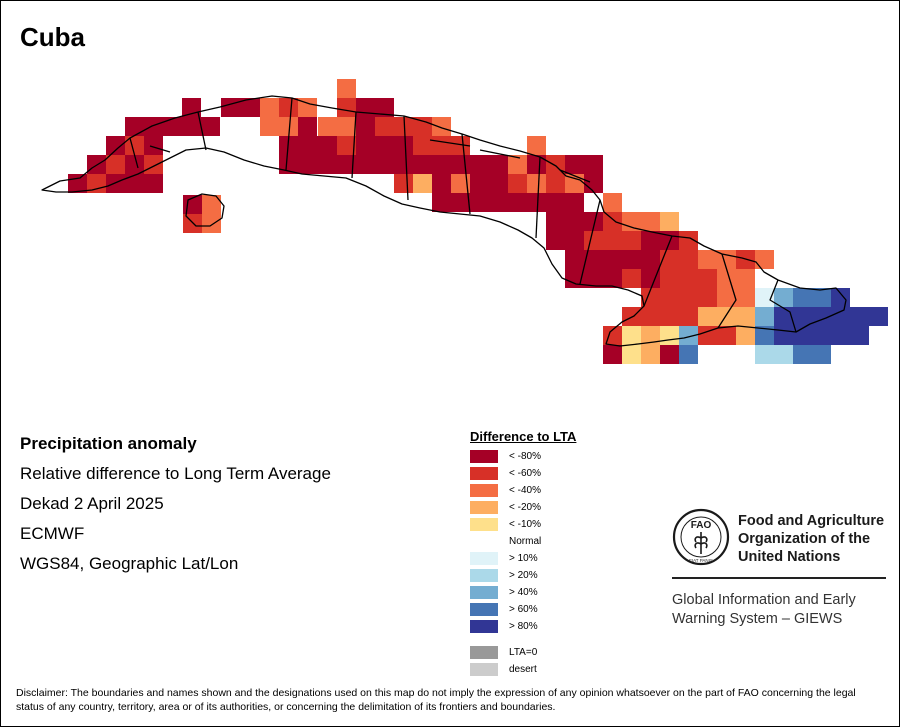  I want to click on legend-label: Normal, so click(525, 541).